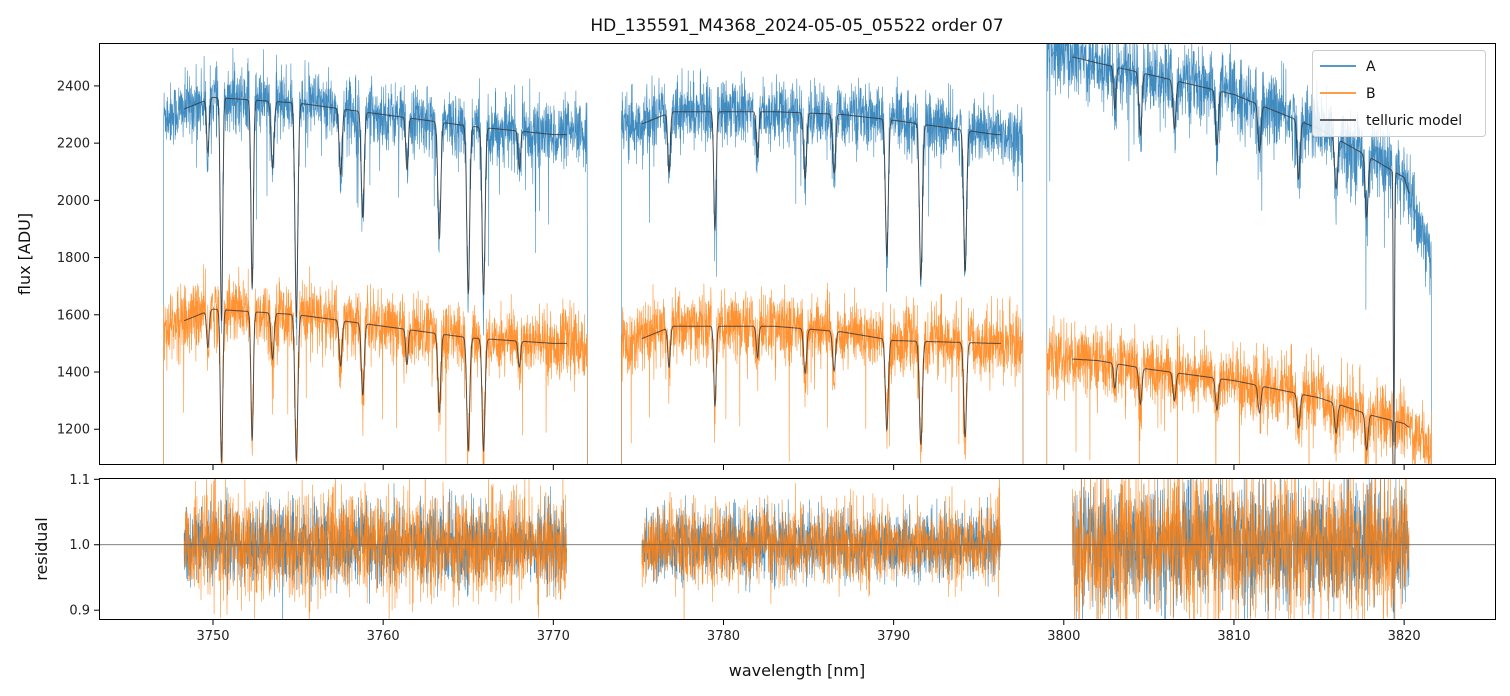  Describe the element at coordinates (79, 480) in the screenshot. I see `residual-y-tick-label: 1.1` at that location.